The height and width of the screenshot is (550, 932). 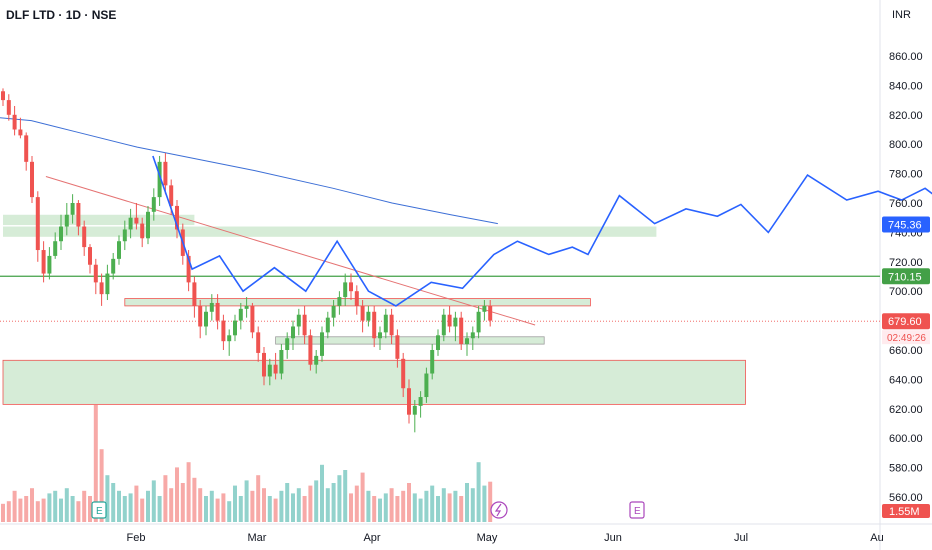 I want to click on lightning-icon, so click(x=498, y=510).